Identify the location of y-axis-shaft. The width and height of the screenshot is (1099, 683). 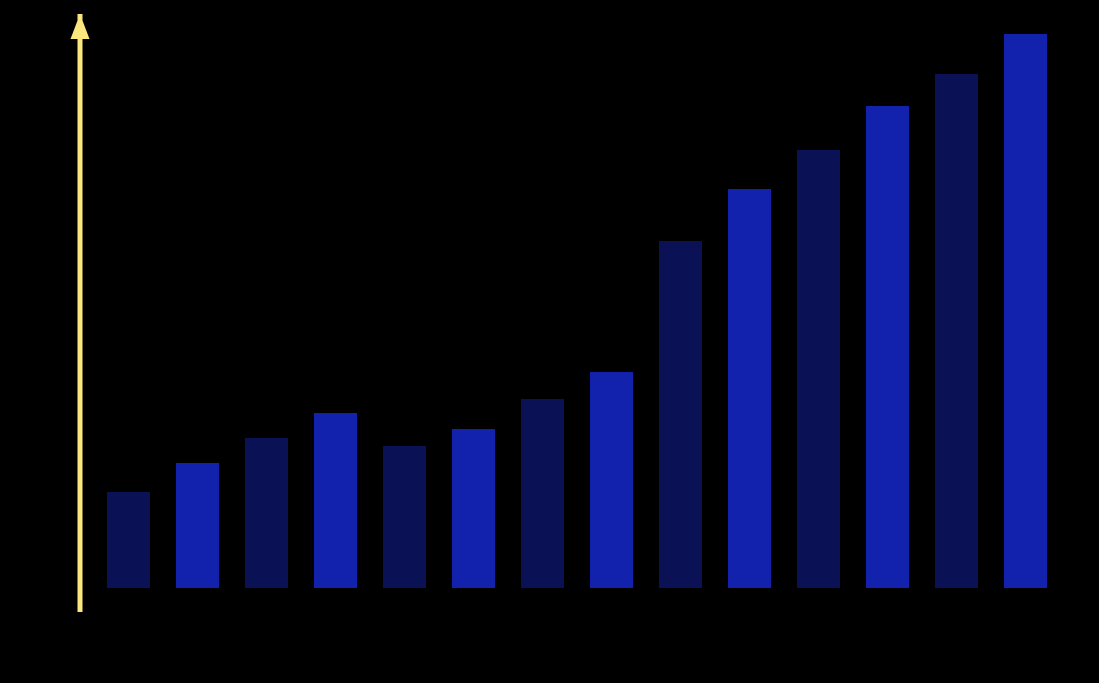
(80, 313).